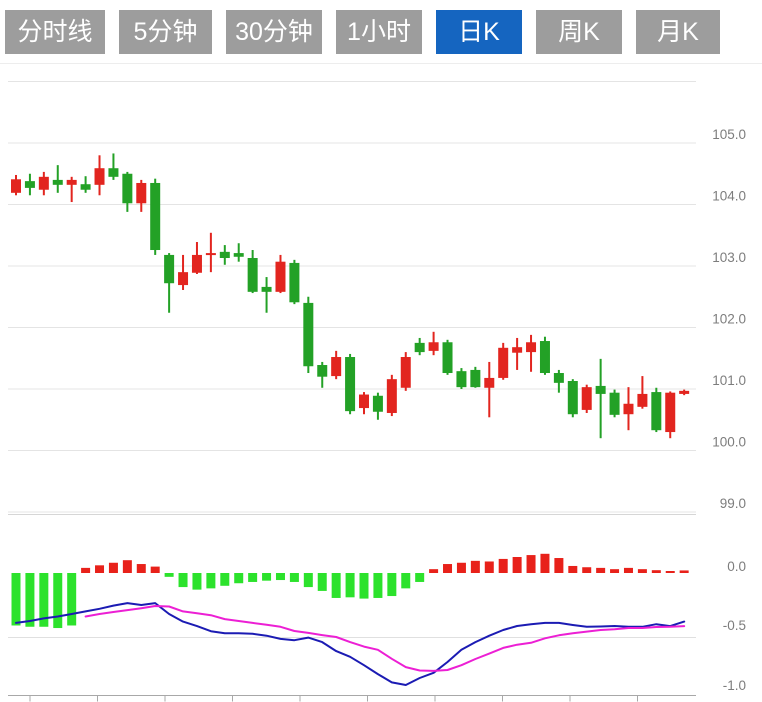 This screenshot has width=762, height=702. Describe the element at coordinates (678, 32) in the screenshot. I see `interval-monthly-button: 月K` at that location.